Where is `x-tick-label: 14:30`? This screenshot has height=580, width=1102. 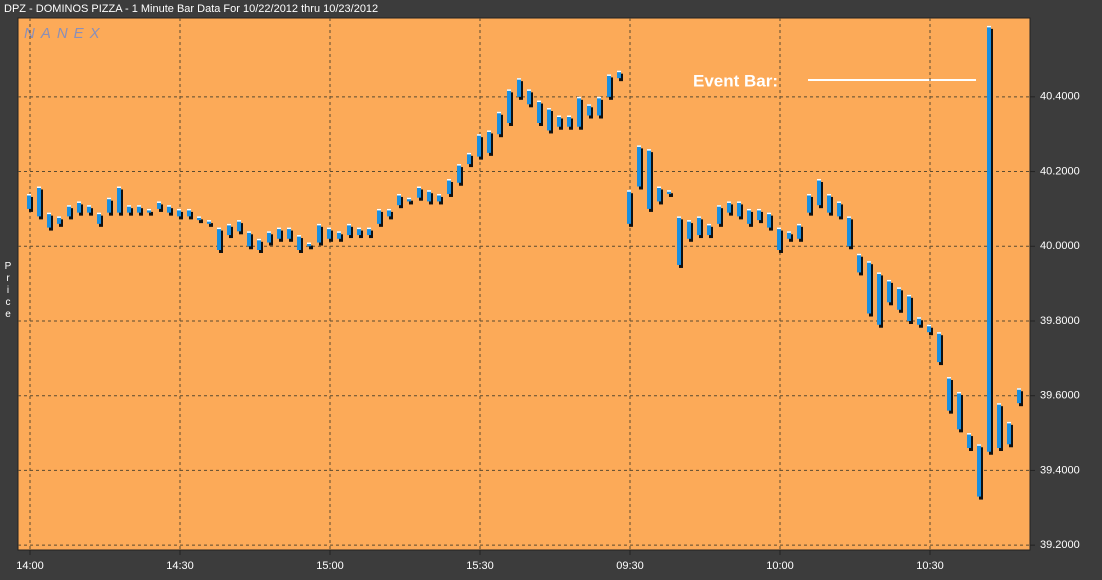 x-tick-label: 14:30 is located at coordinates (180, 566).